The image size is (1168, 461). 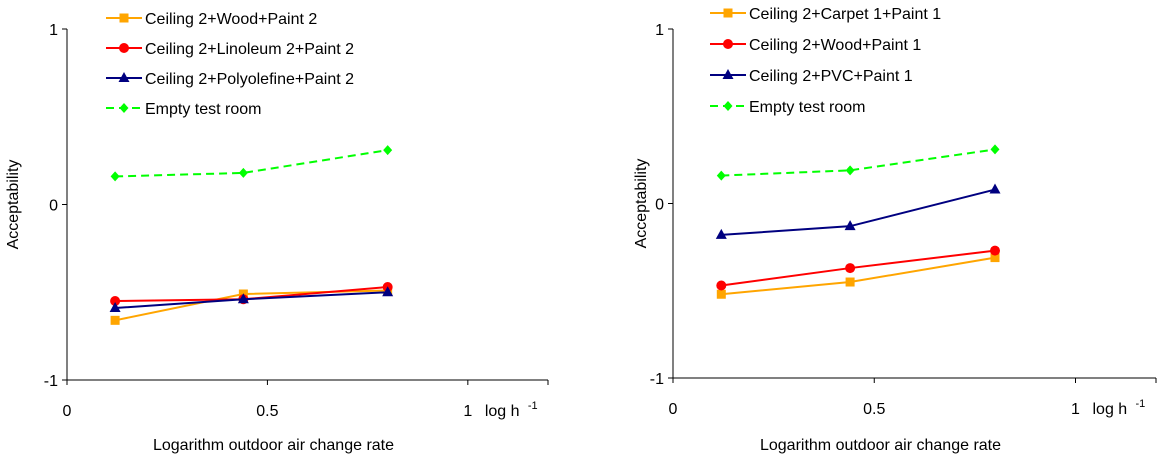 I want to click on legend-item: Ceiling 2+Wood+Paint 2, so click(x=211, y=19).